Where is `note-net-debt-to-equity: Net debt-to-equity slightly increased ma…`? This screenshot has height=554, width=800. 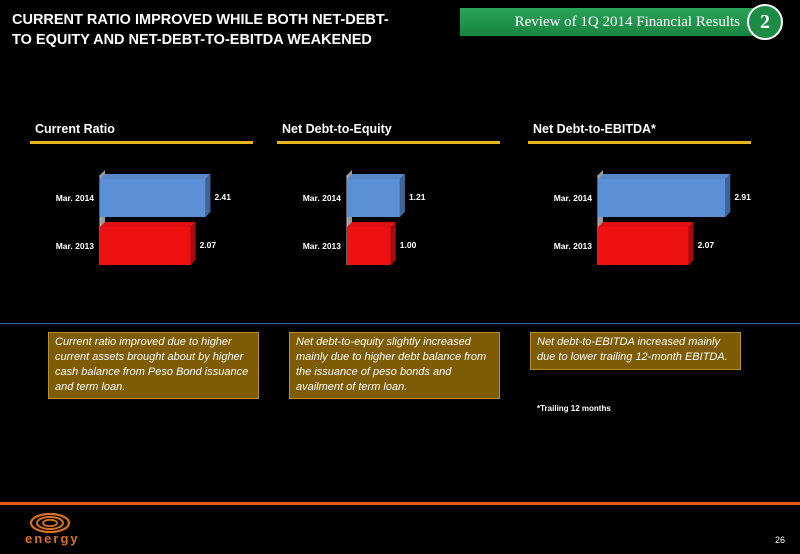 note-net-debt-to-equity: Net debt-to-equity slightly increased ma… is located at coordinates (394, 365).